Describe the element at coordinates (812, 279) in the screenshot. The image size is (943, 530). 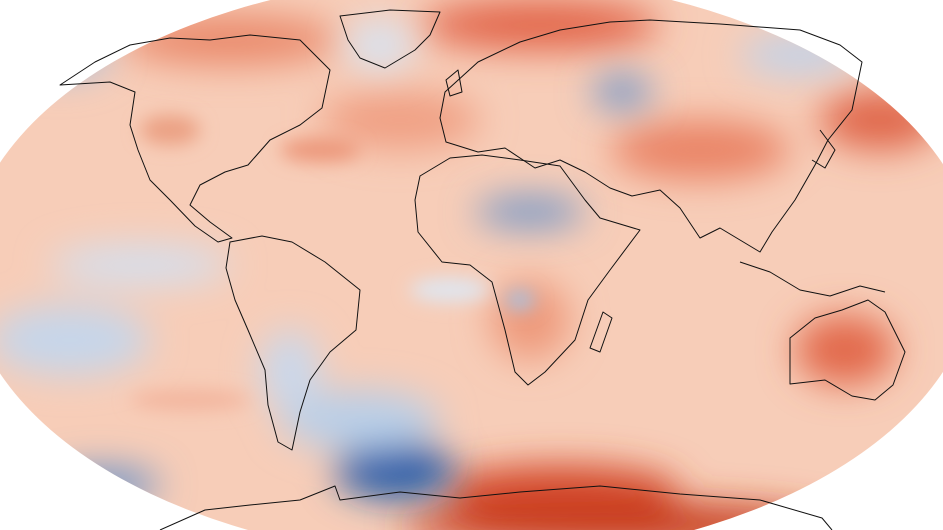
I see `indonesia` at that location.